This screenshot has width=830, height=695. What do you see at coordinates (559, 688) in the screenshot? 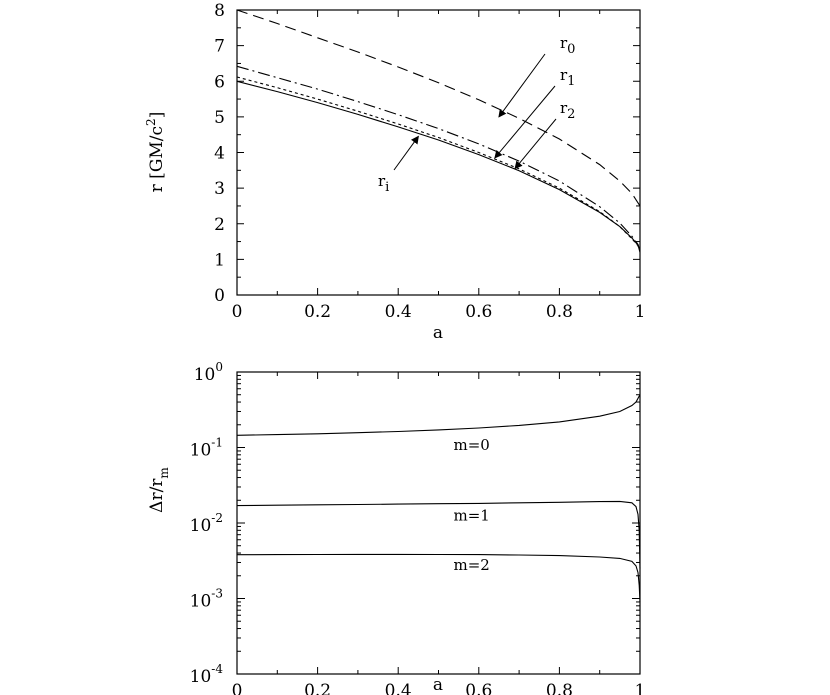
I see `bottom-x-tick-label: 0.8` at bounding box center [559, 688].